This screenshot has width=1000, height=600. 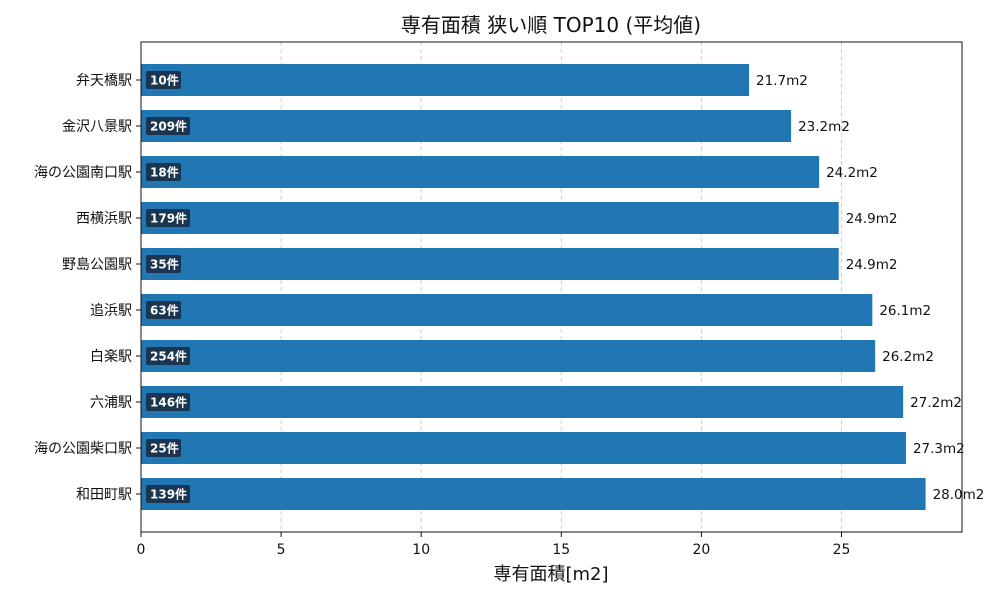 What do you see at coordinates (852, 173) in the screenshot?
I see `value-label: 24.2m2` at bounding box center [852, 173].